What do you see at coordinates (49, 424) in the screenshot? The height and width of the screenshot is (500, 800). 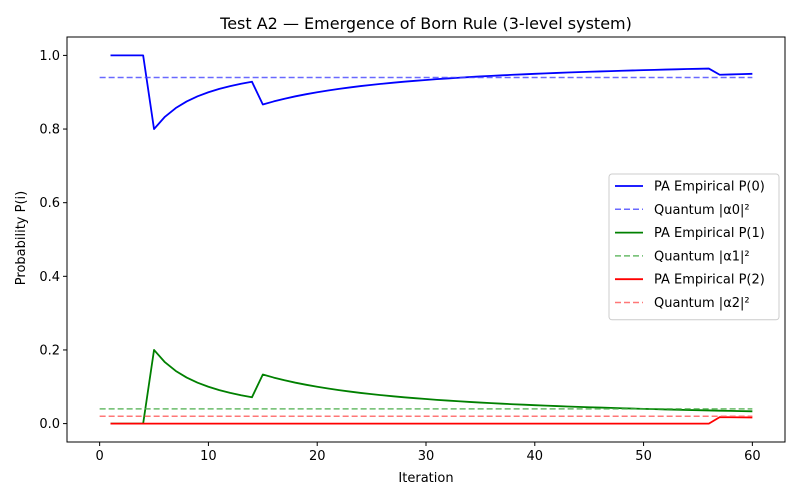 I see `y-tick-label: 0.0` at bounding box center [49, 424].